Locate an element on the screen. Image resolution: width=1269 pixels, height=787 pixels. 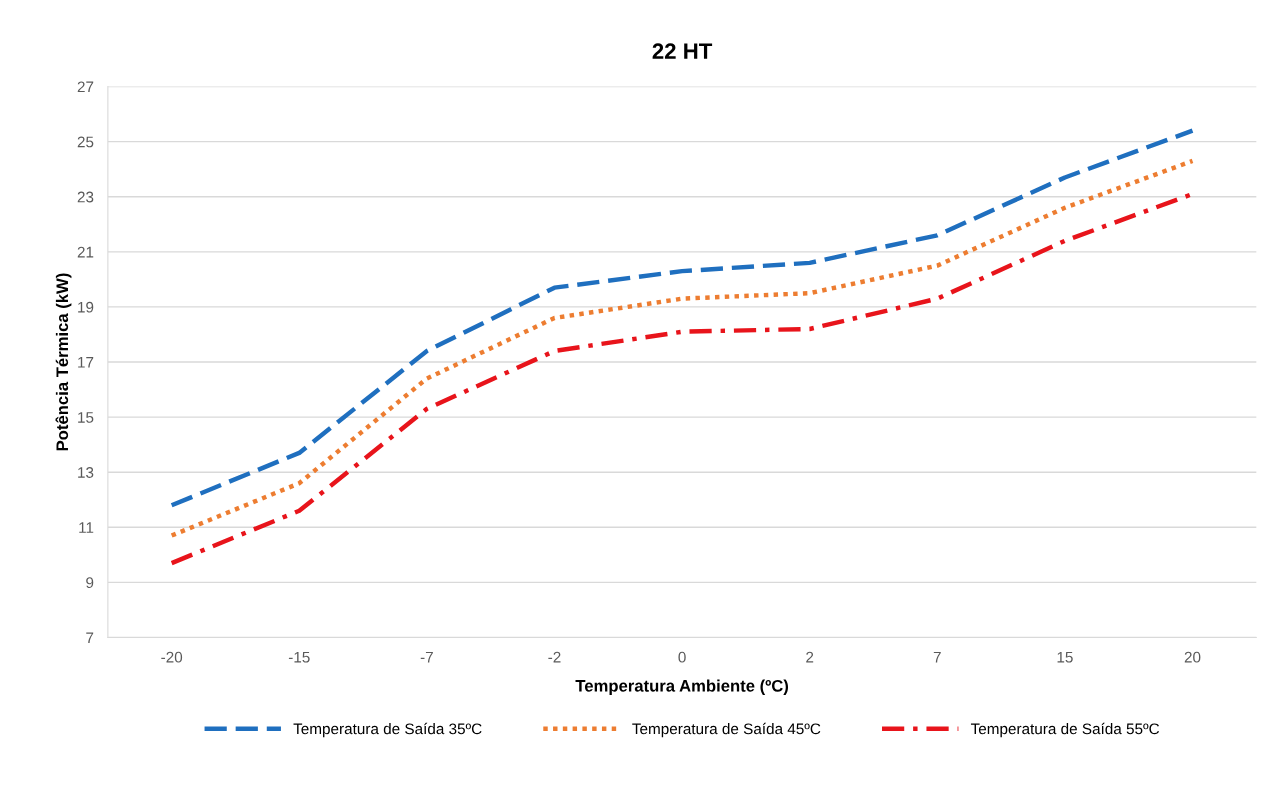
legend-label: Temperatura de Saída 55ºC is located at coordinates (1065, 730).